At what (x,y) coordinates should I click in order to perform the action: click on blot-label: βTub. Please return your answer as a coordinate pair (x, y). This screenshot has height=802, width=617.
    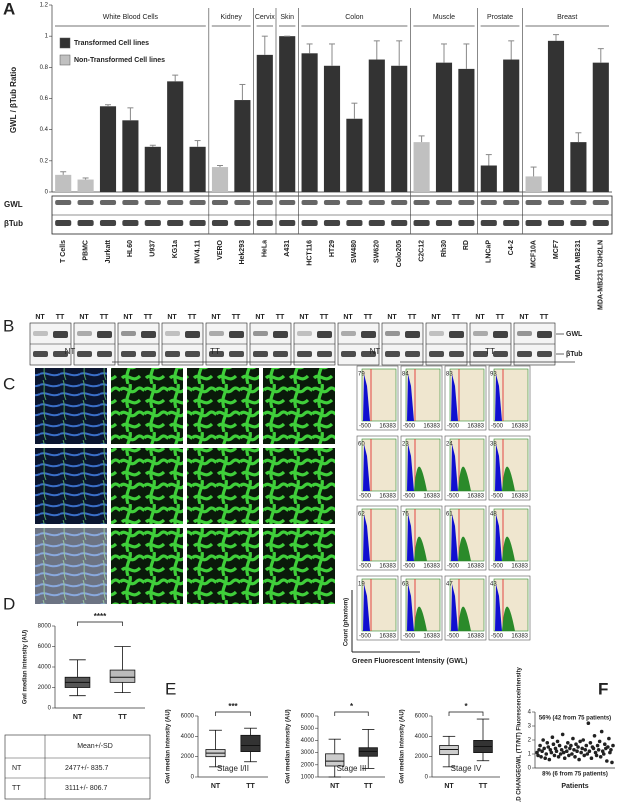
    Looking at the image, I should click on (13, 223).